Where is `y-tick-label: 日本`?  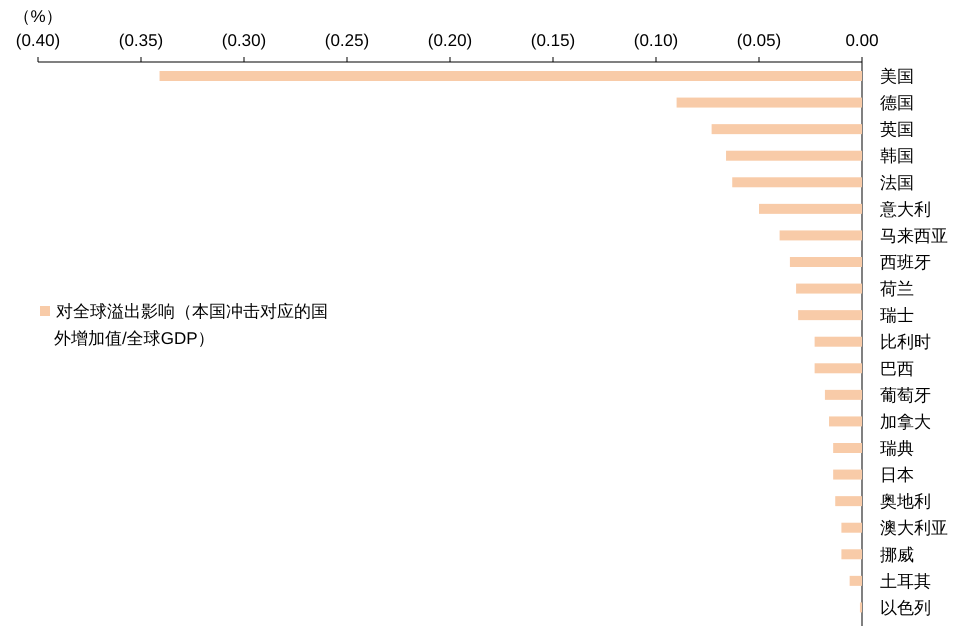 y-tick-label: 日本 is located at coordinates (897, 475).